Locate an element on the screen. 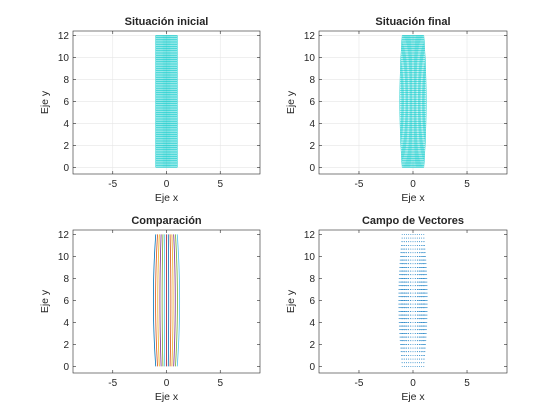 This screenshot has width=560, height=420. y-tick-label: 6 is located at coordinates (312, 301).